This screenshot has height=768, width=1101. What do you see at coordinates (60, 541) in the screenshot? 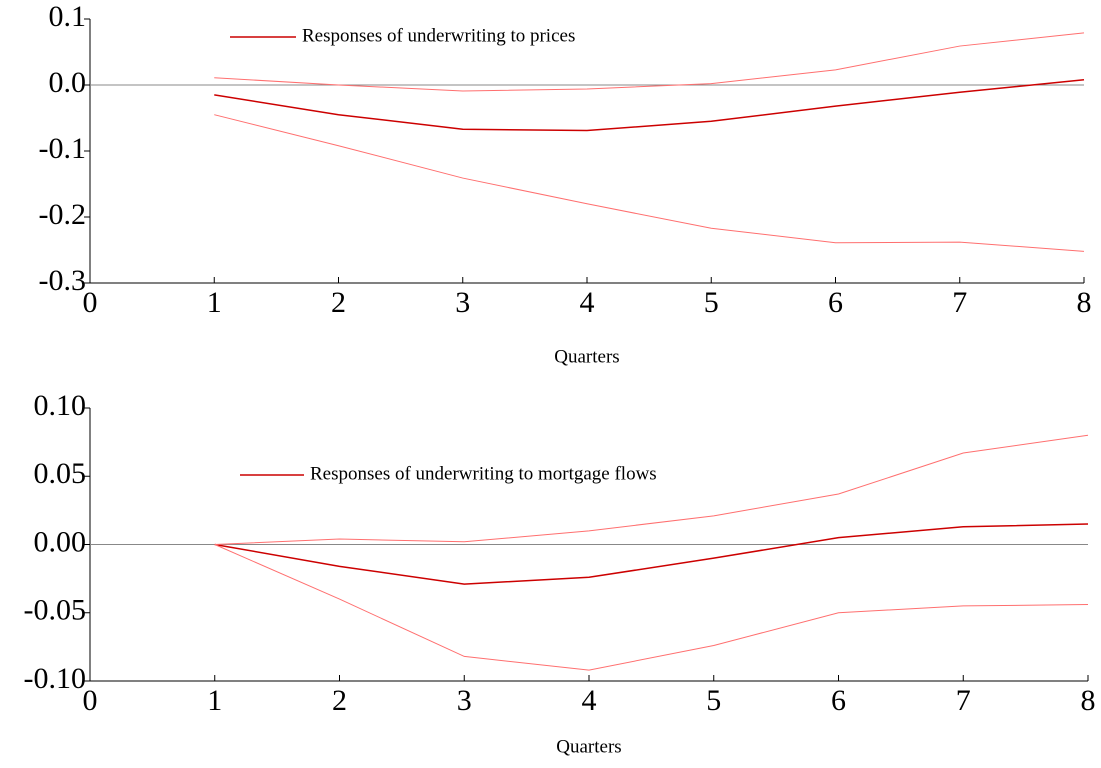
I see `y-tick-label: 0.00` at bounding box center [60, 541].